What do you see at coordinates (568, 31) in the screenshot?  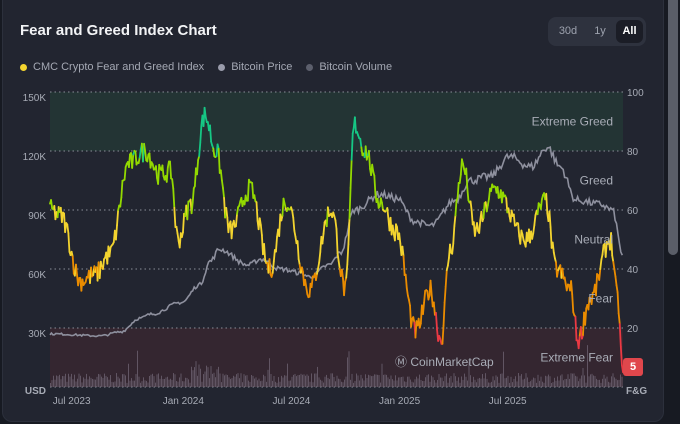 I see `range-30d-button: 30d` at bounding box center [568, 31].